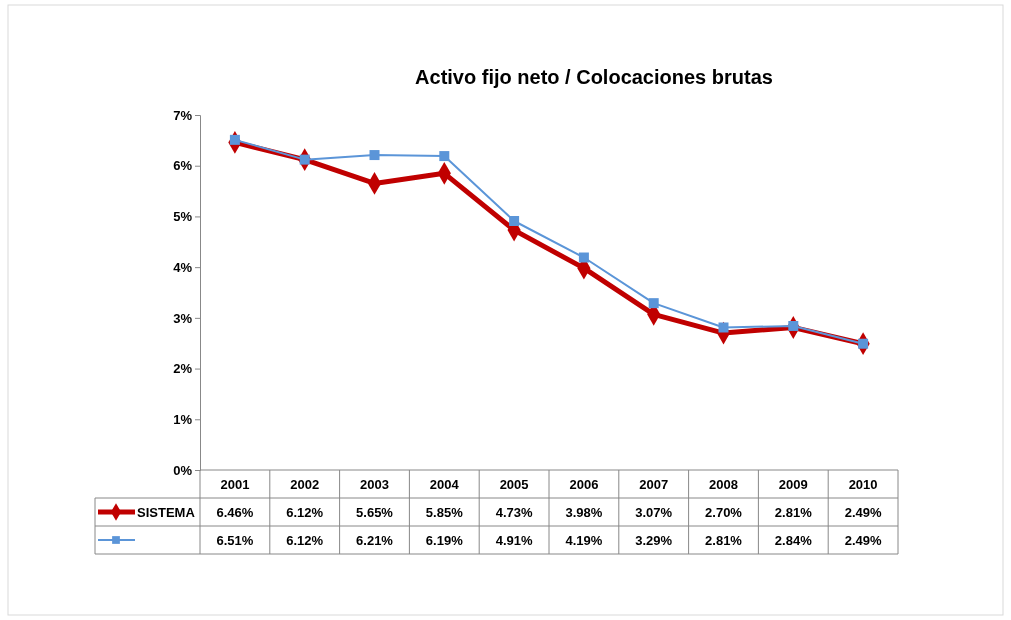 This screenshot has height=620, width=1011. Describe the element at coordinates (793, 484) in the screenshot. I see `x-tick-label: 2009` at that location.